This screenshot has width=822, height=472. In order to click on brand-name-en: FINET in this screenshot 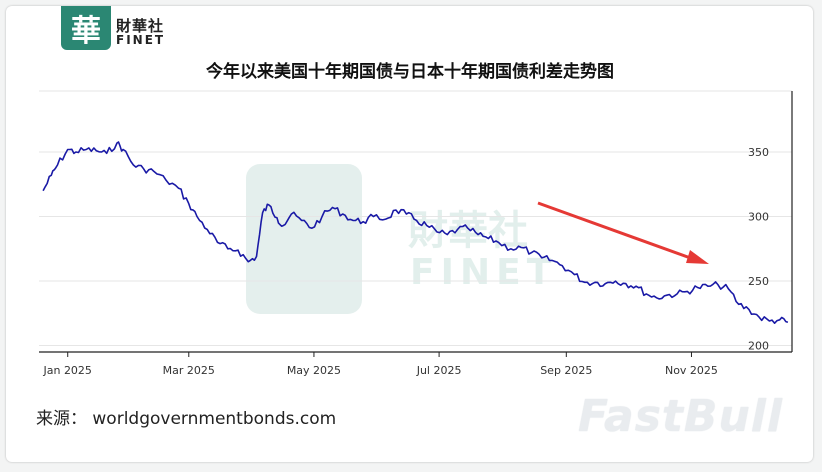, I will do `click(141, 40)`.